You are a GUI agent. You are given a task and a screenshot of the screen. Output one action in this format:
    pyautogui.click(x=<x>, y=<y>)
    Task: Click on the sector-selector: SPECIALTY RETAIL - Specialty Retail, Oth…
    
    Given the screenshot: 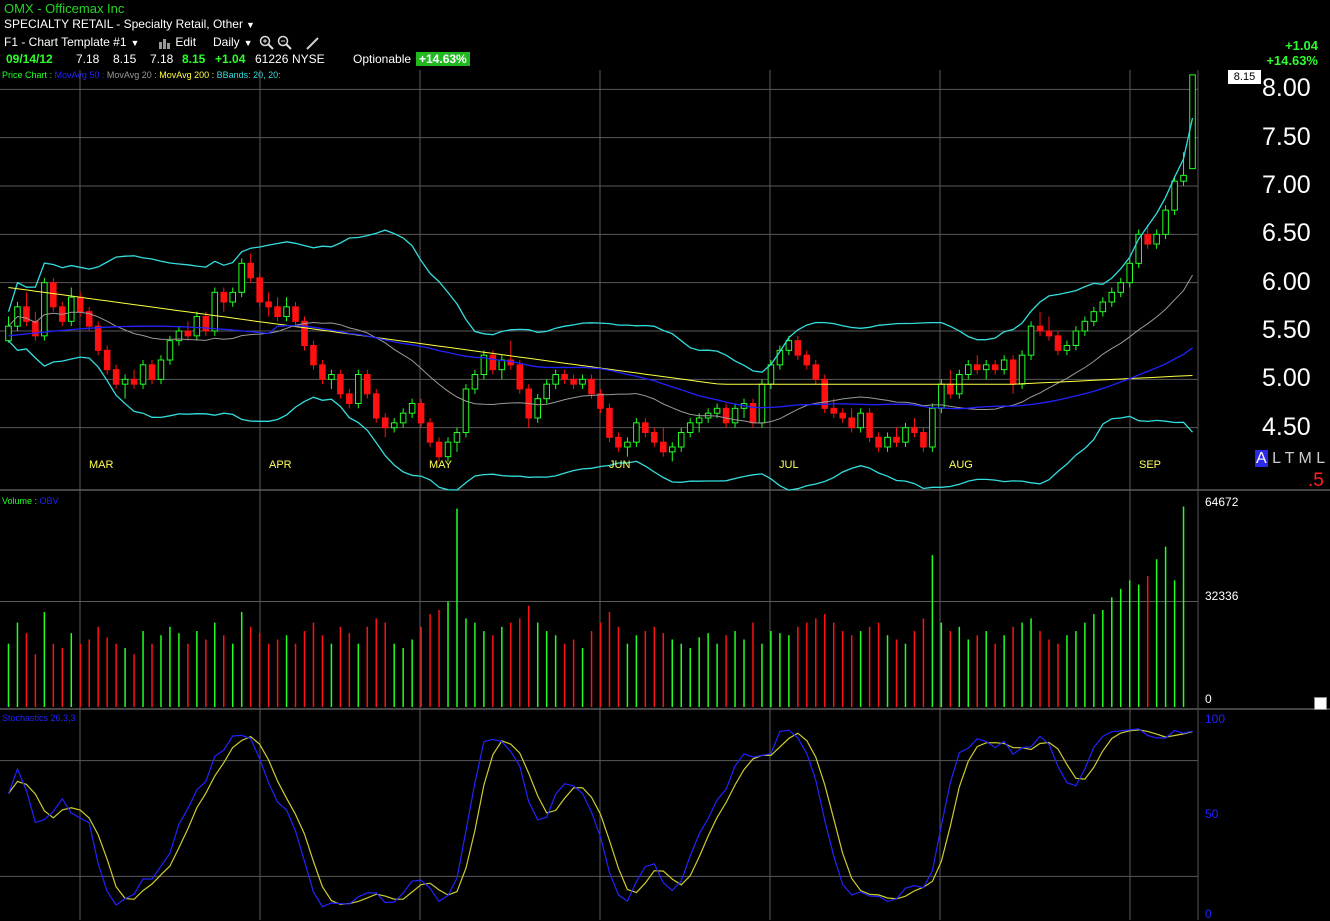 What is the action you would take?
    pyautogui.click(x=129, y=24)
    